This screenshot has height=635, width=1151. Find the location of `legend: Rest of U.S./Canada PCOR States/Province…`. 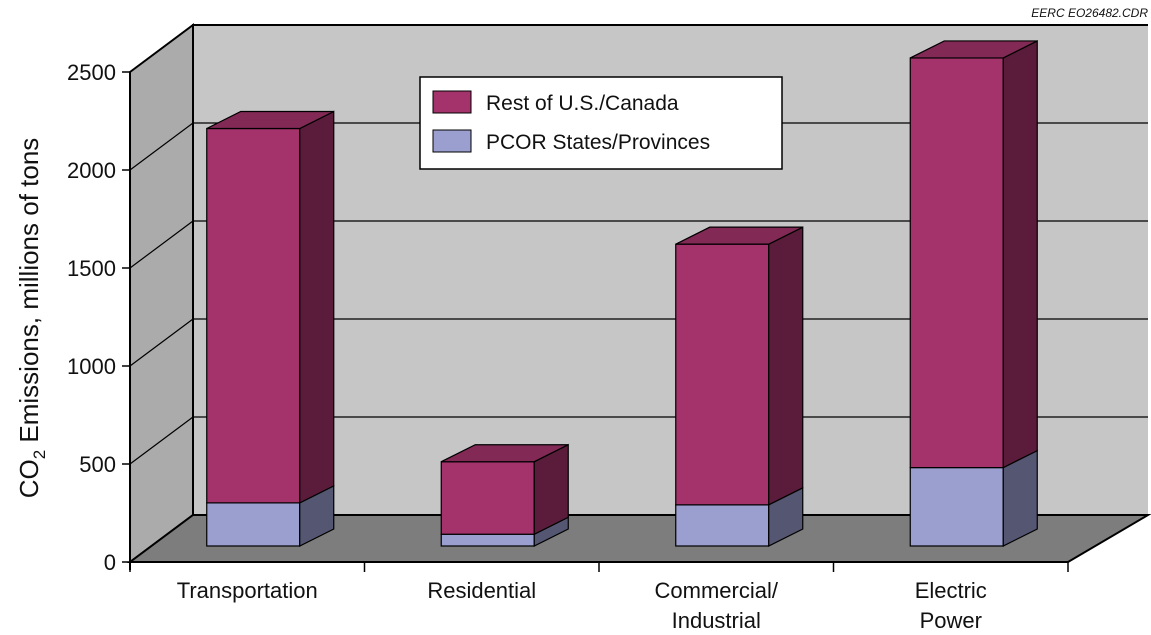

legend: Rest of U.S./Canada PCOR States/Province… is located at coordinates (601, 123).